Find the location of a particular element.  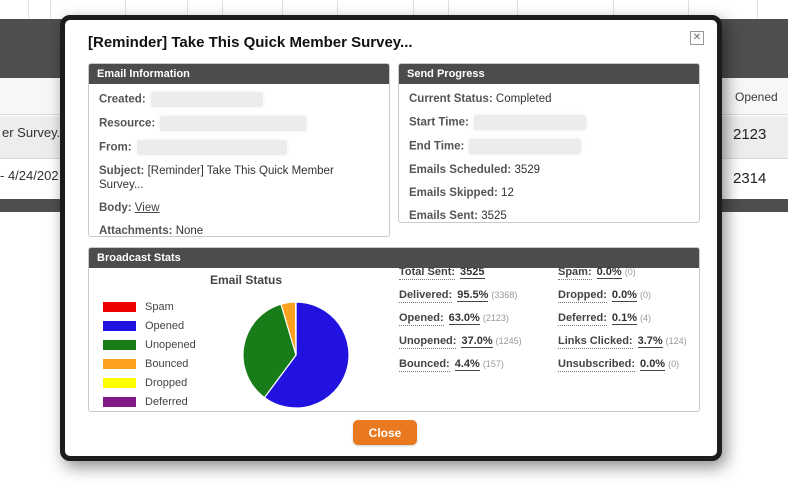

field-from: From: is located at coordinates (239, 147).